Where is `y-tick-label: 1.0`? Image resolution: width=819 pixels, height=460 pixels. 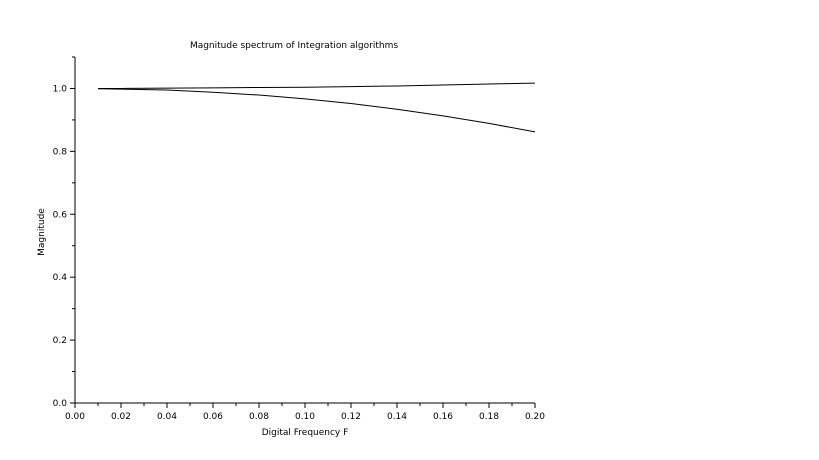
y-tick-label: 1.0 is located at coordinates (60, 89).